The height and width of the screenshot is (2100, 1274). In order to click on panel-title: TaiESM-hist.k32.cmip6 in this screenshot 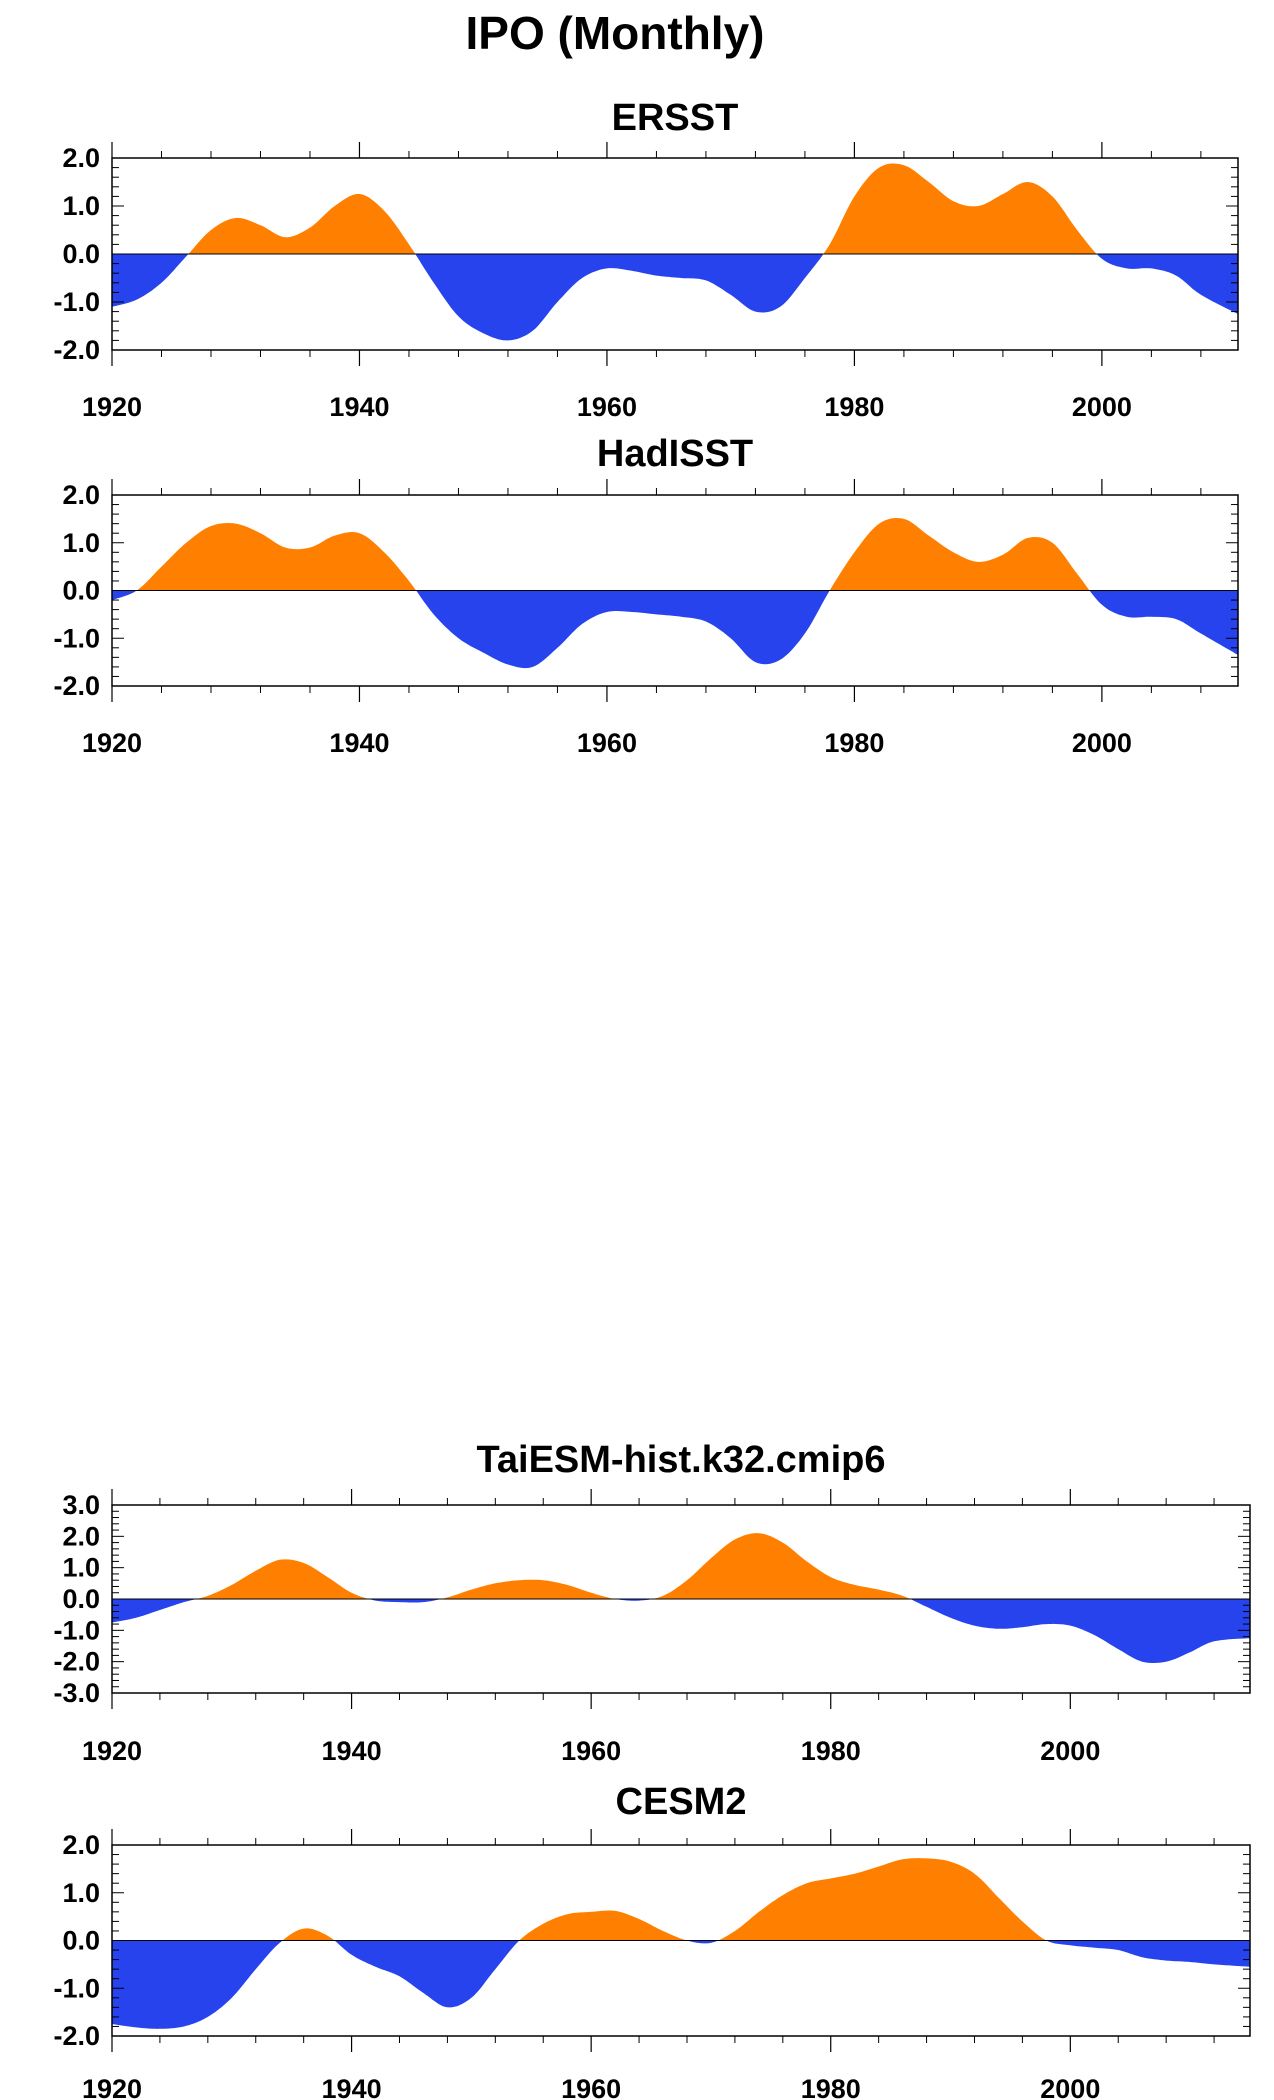, I will do `click(681, 1460)`.